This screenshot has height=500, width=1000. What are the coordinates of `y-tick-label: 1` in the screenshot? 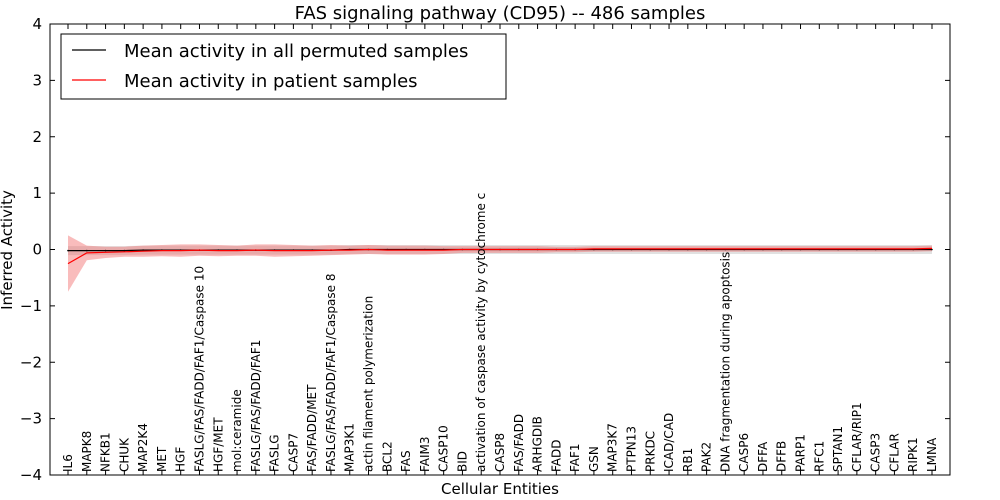 It's located at (37, 193).